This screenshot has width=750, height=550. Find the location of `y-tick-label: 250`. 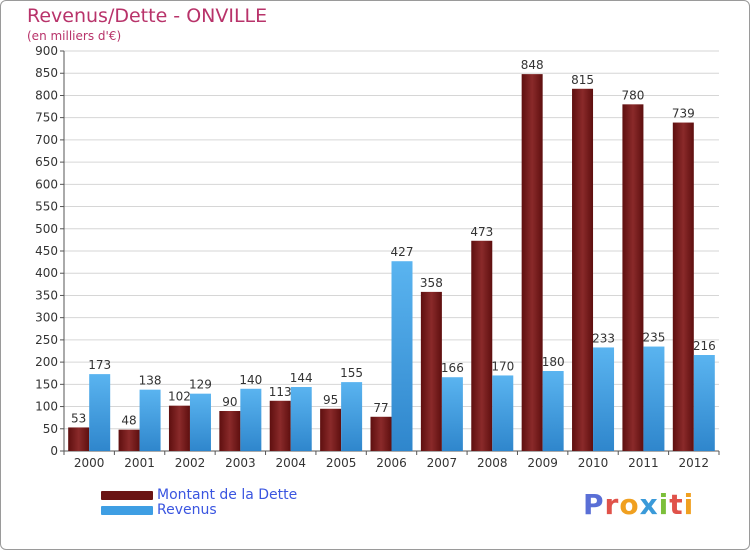

y-tick-label: 250 is located at coordinates (46, 340).